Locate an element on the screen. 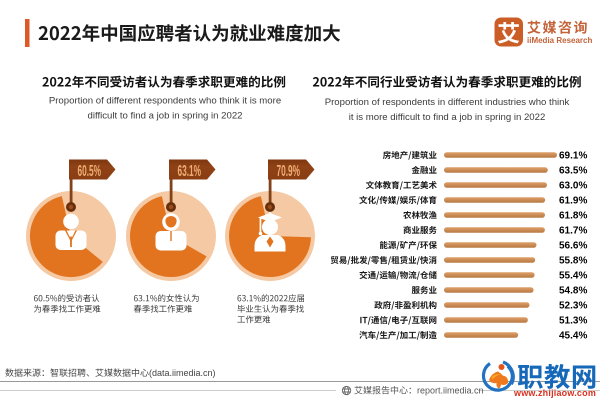  svg-text: 52.3% is located at coordinates (573, 306).